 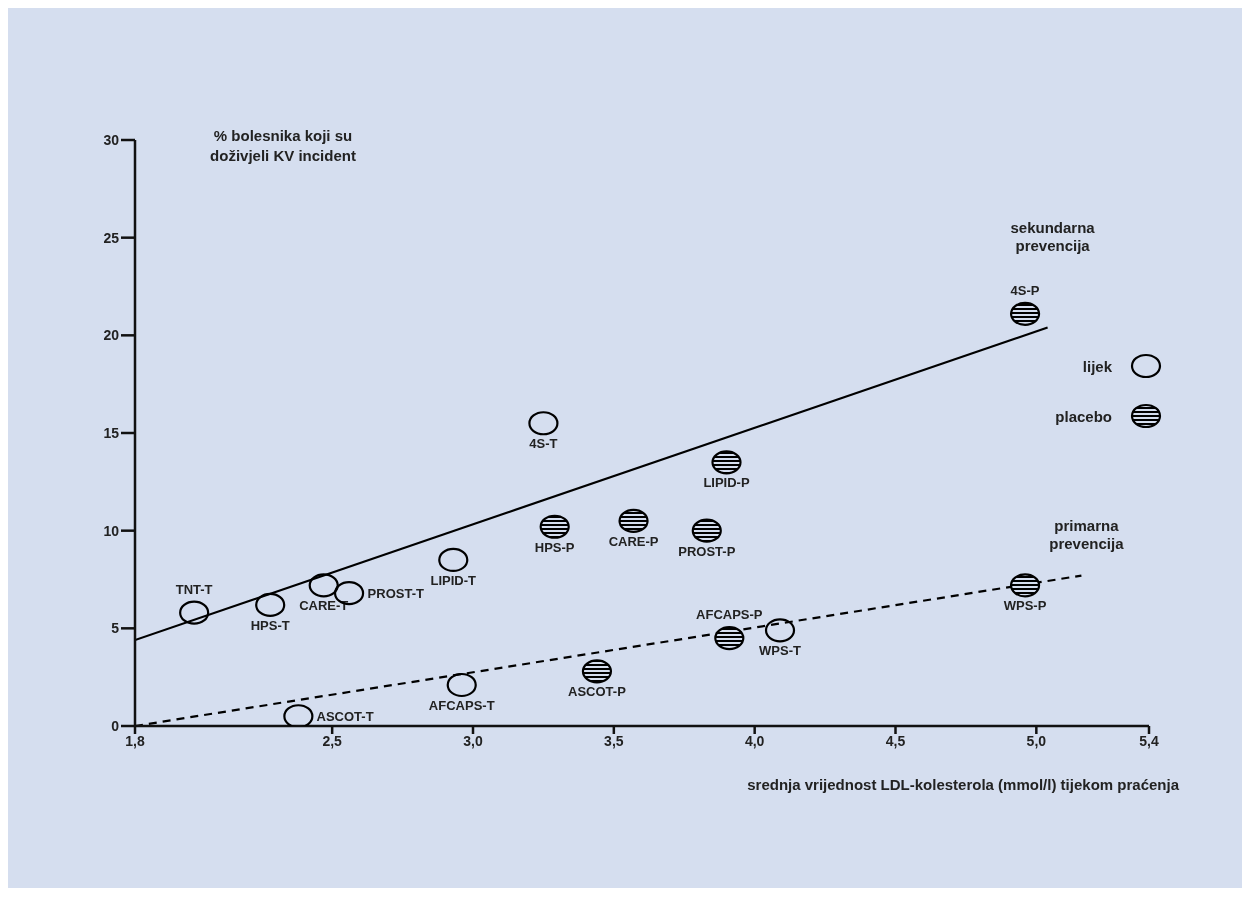 I want to click on annotation: PROST-T, so click(x=395, y=594).